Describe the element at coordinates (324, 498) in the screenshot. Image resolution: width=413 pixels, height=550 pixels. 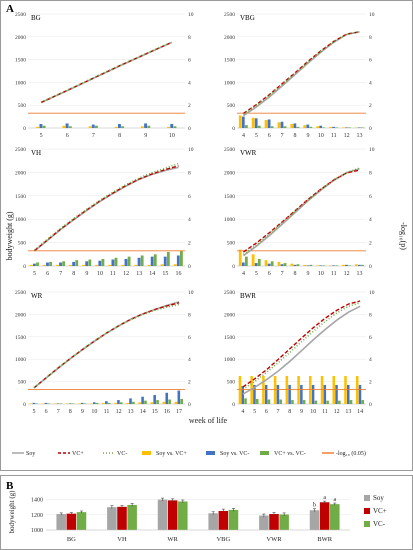
I see `significance-label: a` at that location.